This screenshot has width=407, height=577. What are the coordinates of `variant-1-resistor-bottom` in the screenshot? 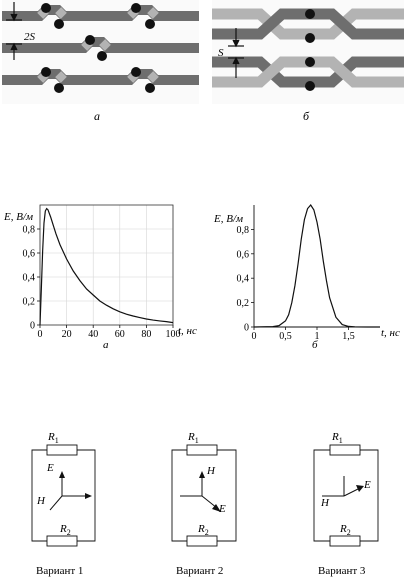 It's located at (62, 541).